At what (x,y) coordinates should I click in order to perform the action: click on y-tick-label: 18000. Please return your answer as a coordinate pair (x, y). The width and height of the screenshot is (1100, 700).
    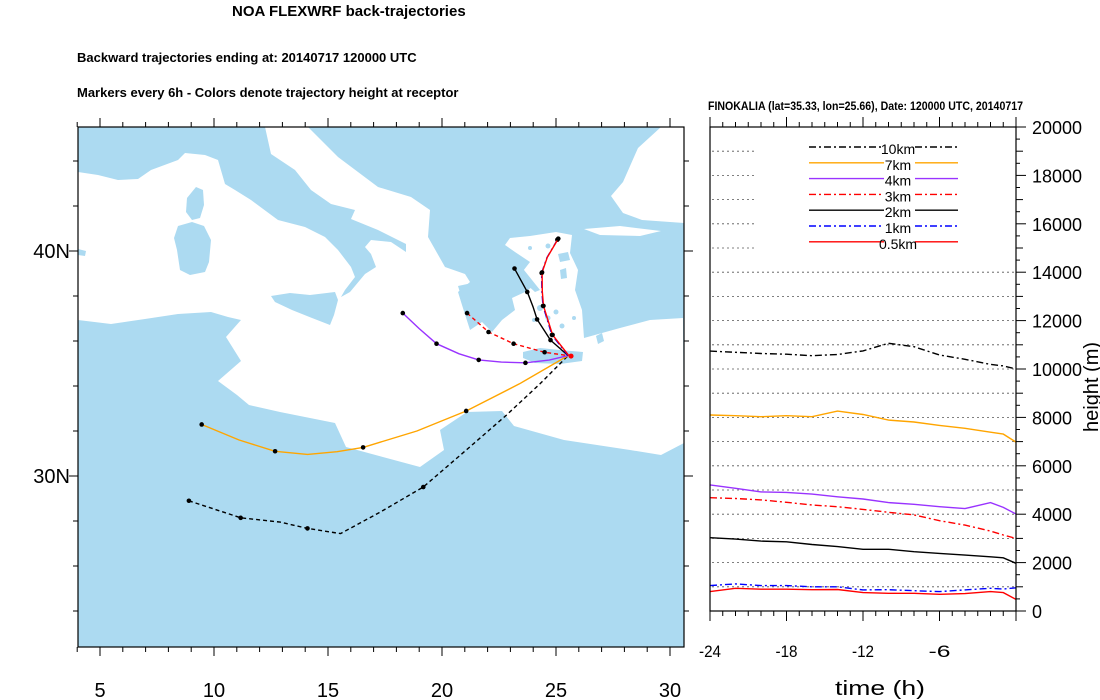
    Looking at the image, I should click on (1057, 176).